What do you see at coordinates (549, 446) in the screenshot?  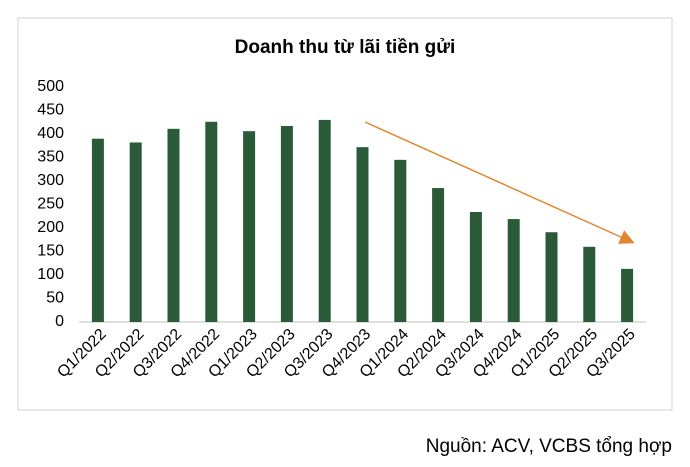 I see `source-note: Nguồn: ACV, VCBS tổng hợp` at bounding box center [549, 446].